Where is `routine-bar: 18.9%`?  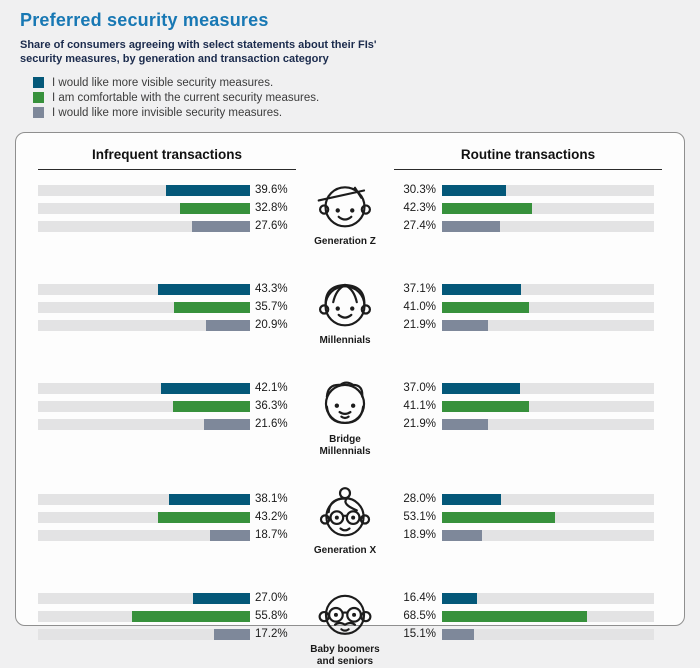 routine-bar: 18.9% is located at coordinates (528, 535).